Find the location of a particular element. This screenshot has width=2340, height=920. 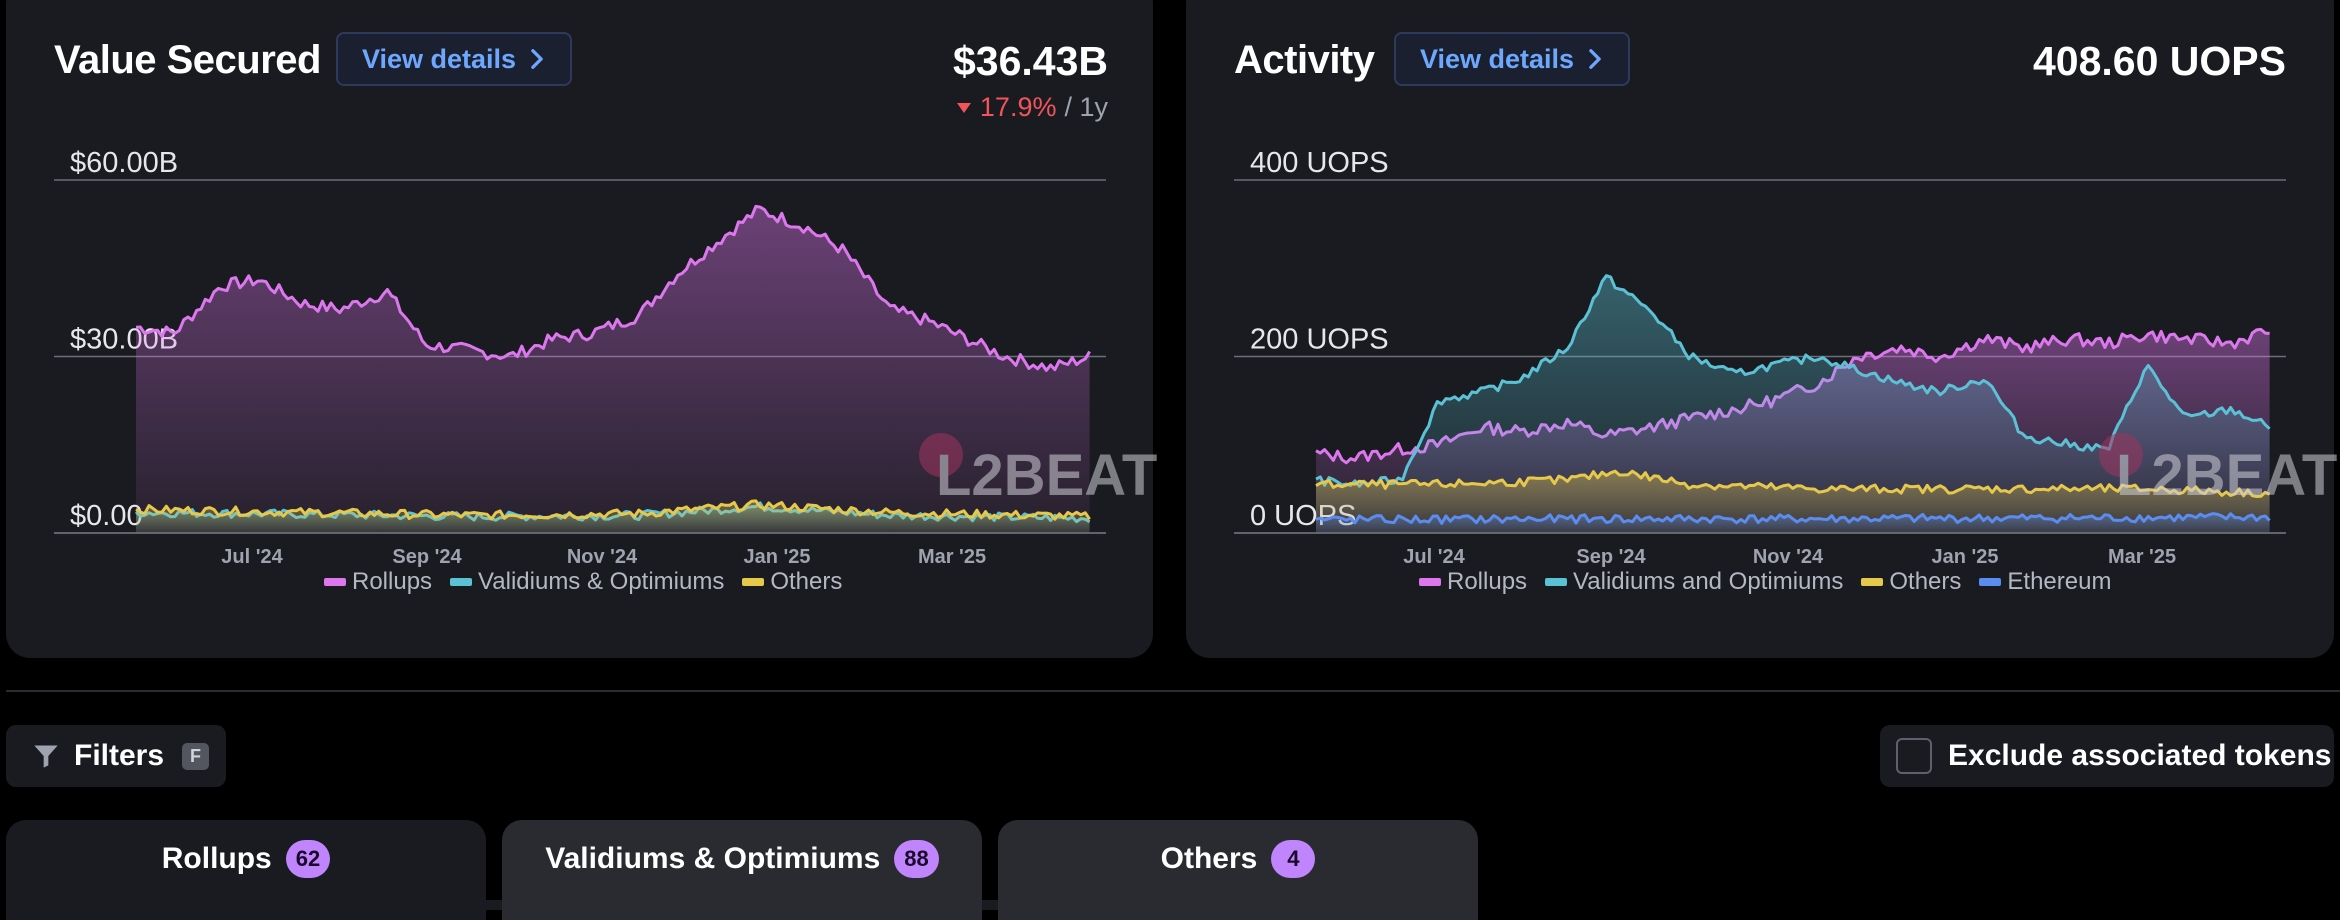

value-secured-title: Value Secured is located at coordinates (187, 60).